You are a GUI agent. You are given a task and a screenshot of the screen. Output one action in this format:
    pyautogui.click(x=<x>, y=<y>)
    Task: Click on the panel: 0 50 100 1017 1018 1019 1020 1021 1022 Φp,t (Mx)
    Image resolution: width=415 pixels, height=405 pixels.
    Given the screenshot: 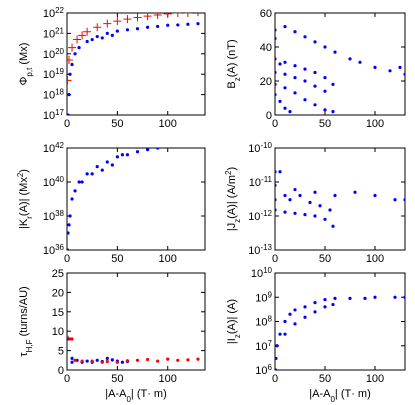 What is the action you would take?
    pyautogui.click(x=112, y=68)
    